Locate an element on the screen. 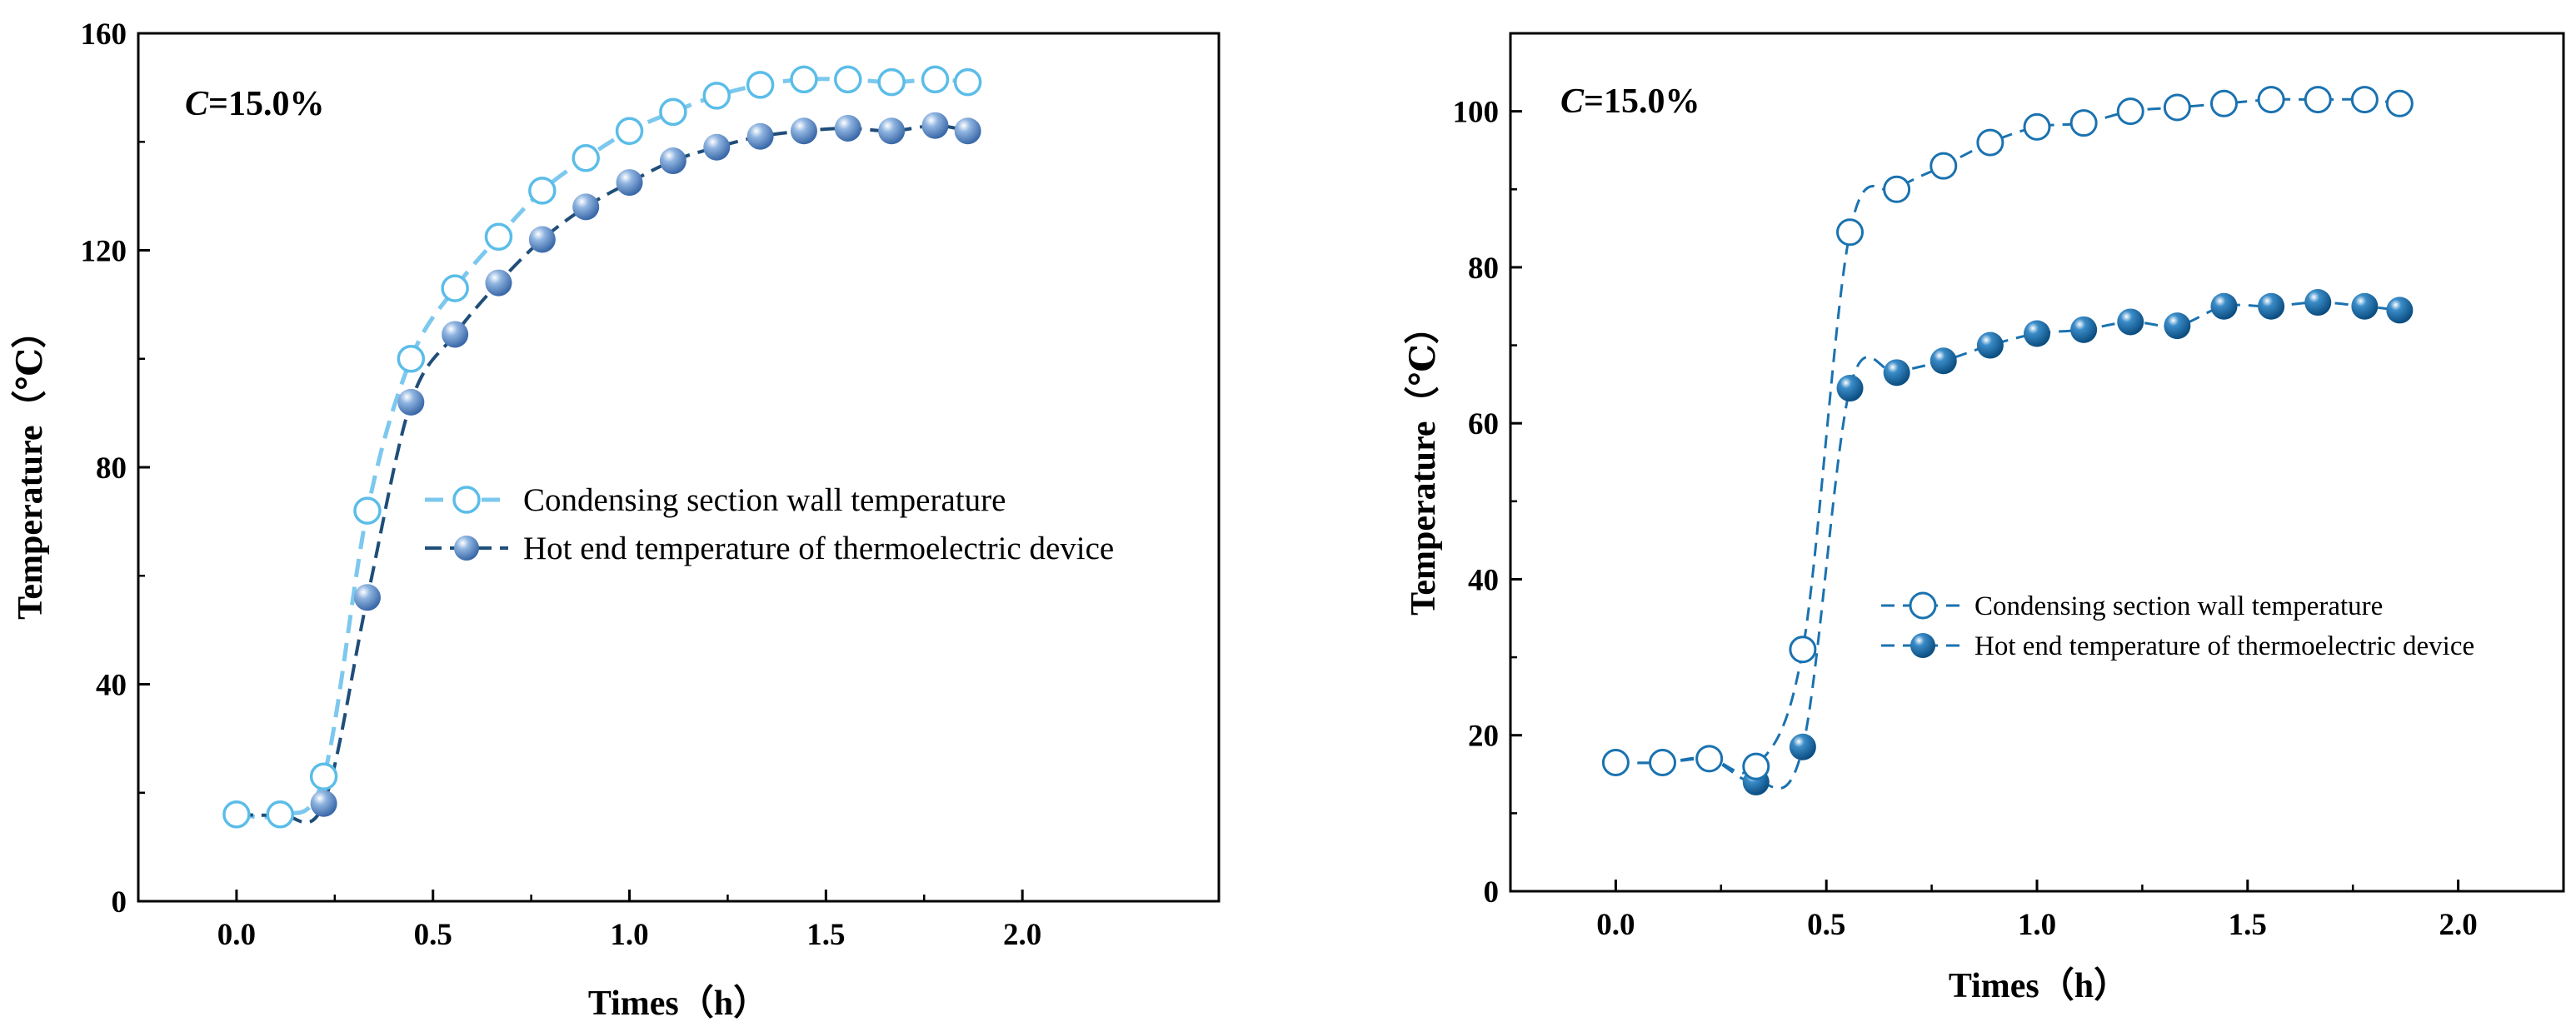 Image resolution: width=2576 pixels, height=1032 pixels. y-tick-label: 20 is located at coordinates (1483, 737).